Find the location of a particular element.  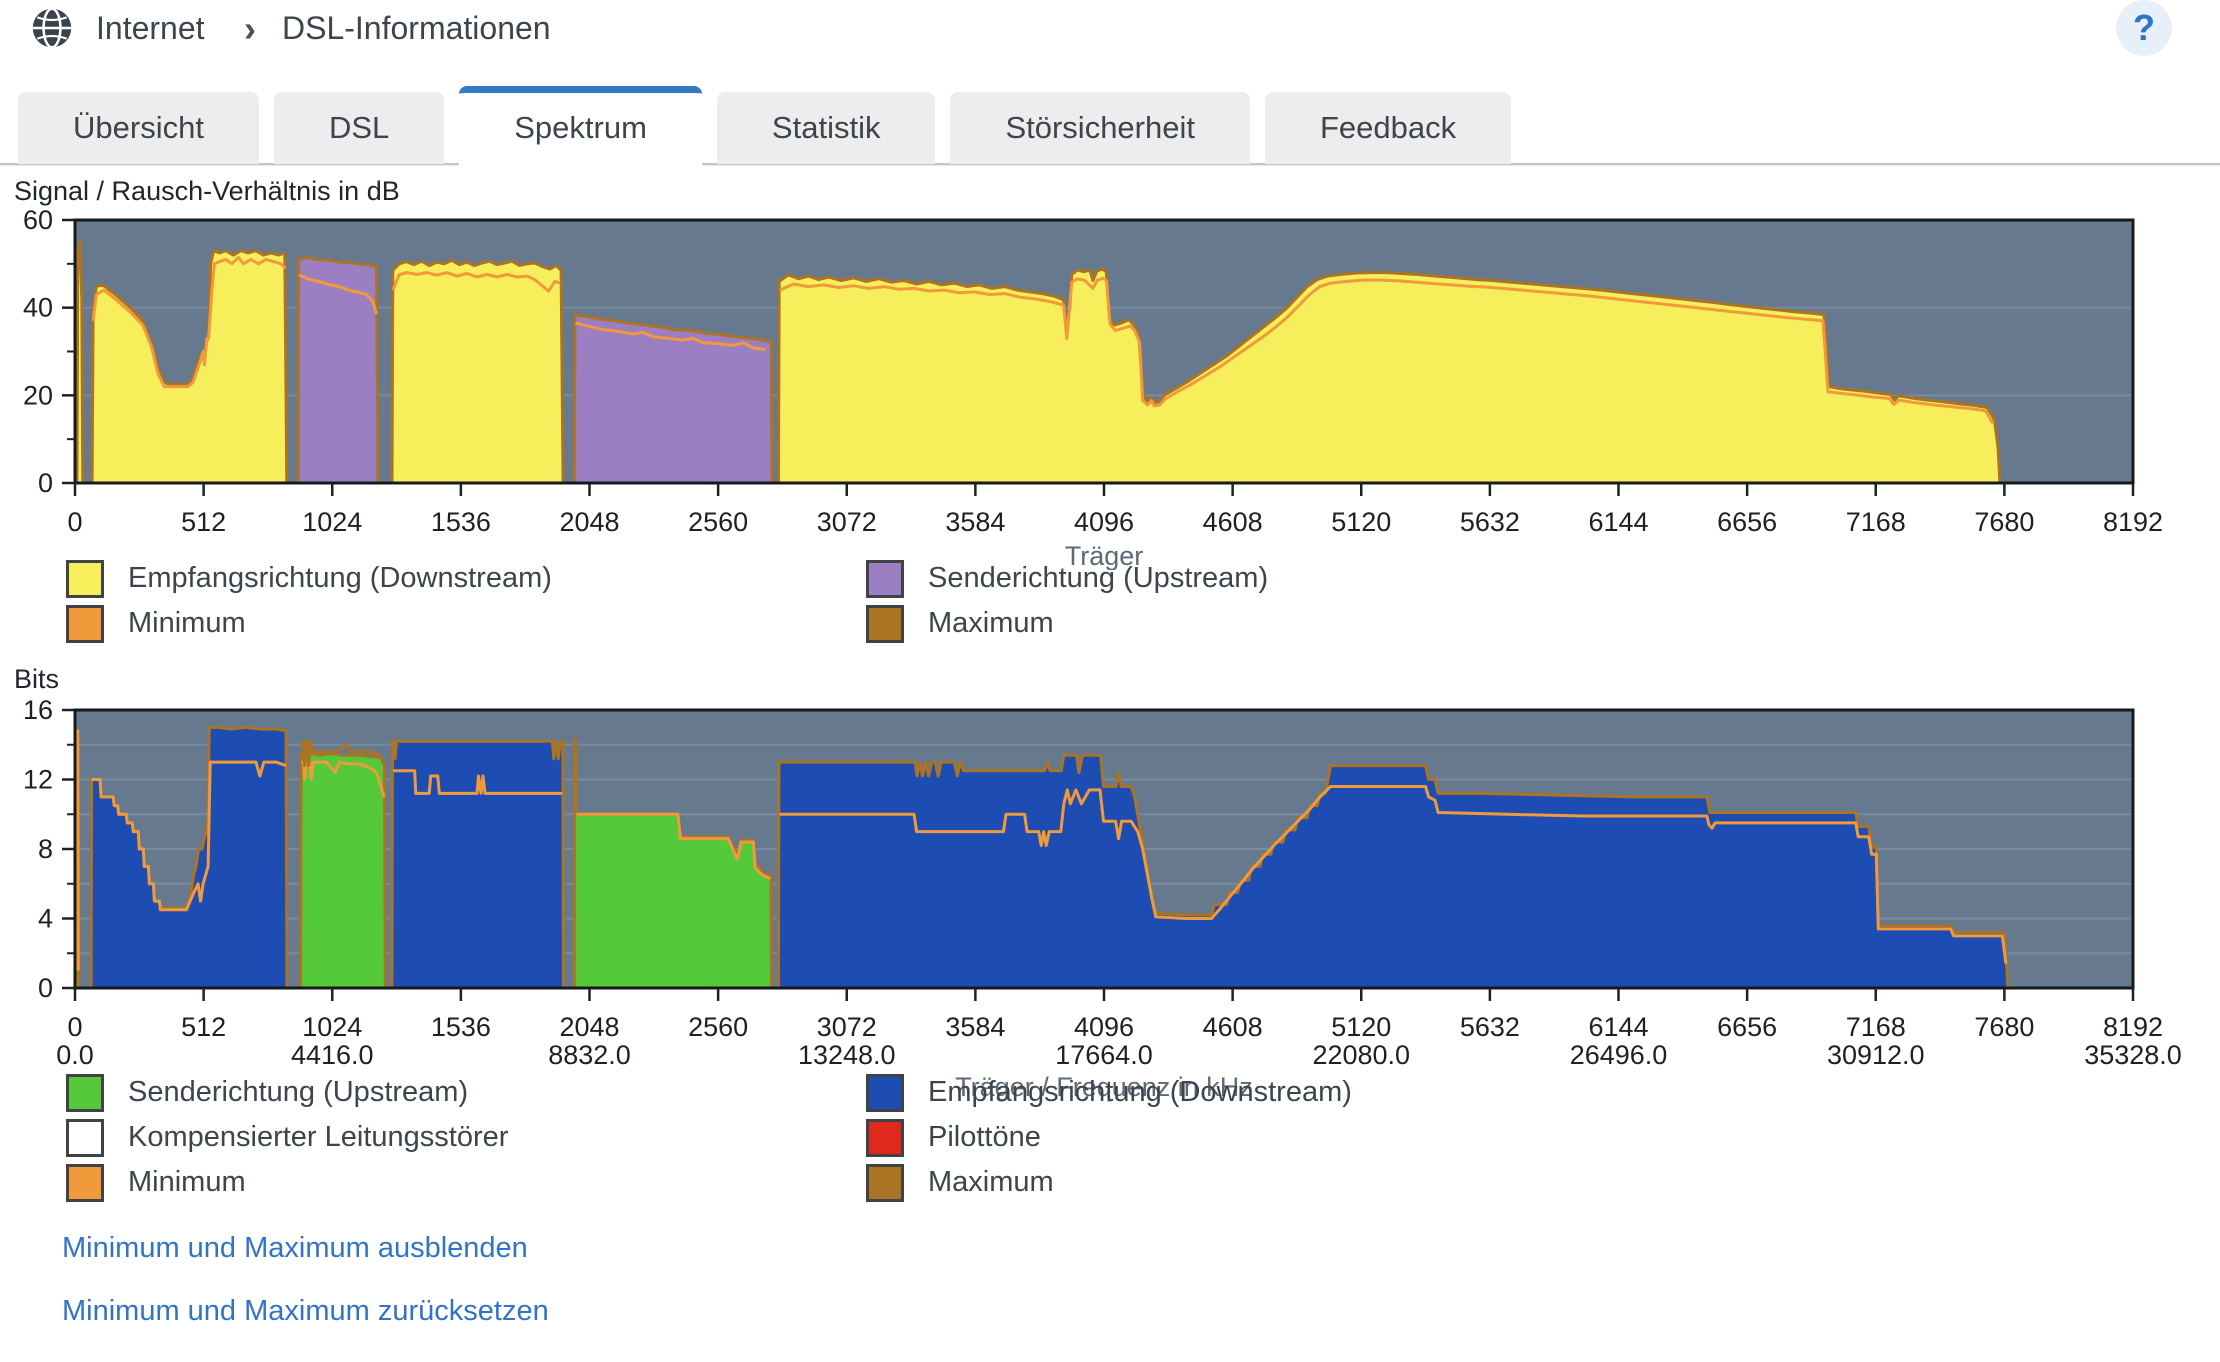

svg-text: 20 is located at coordinates (38, 395).